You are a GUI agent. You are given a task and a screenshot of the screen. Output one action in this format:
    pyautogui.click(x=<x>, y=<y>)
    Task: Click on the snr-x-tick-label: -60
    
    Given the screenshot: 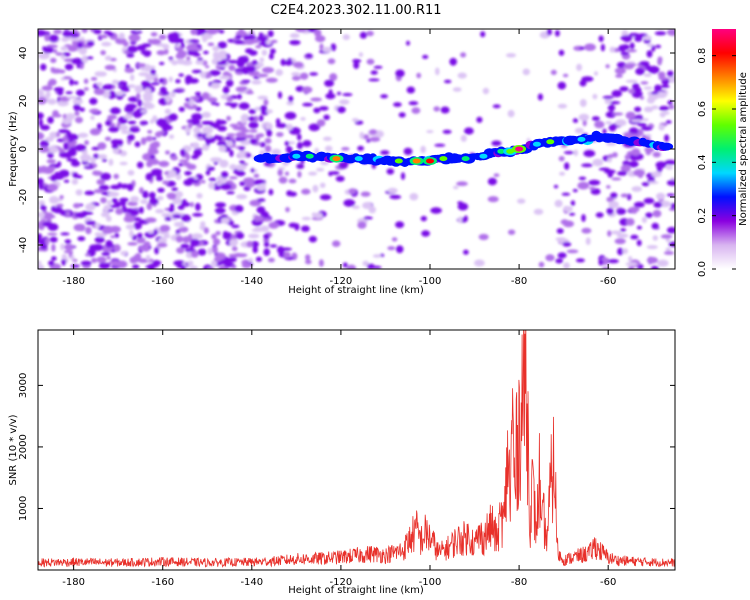 What is the action you would take?
    pyautogui.click(x=608, y=582)
    